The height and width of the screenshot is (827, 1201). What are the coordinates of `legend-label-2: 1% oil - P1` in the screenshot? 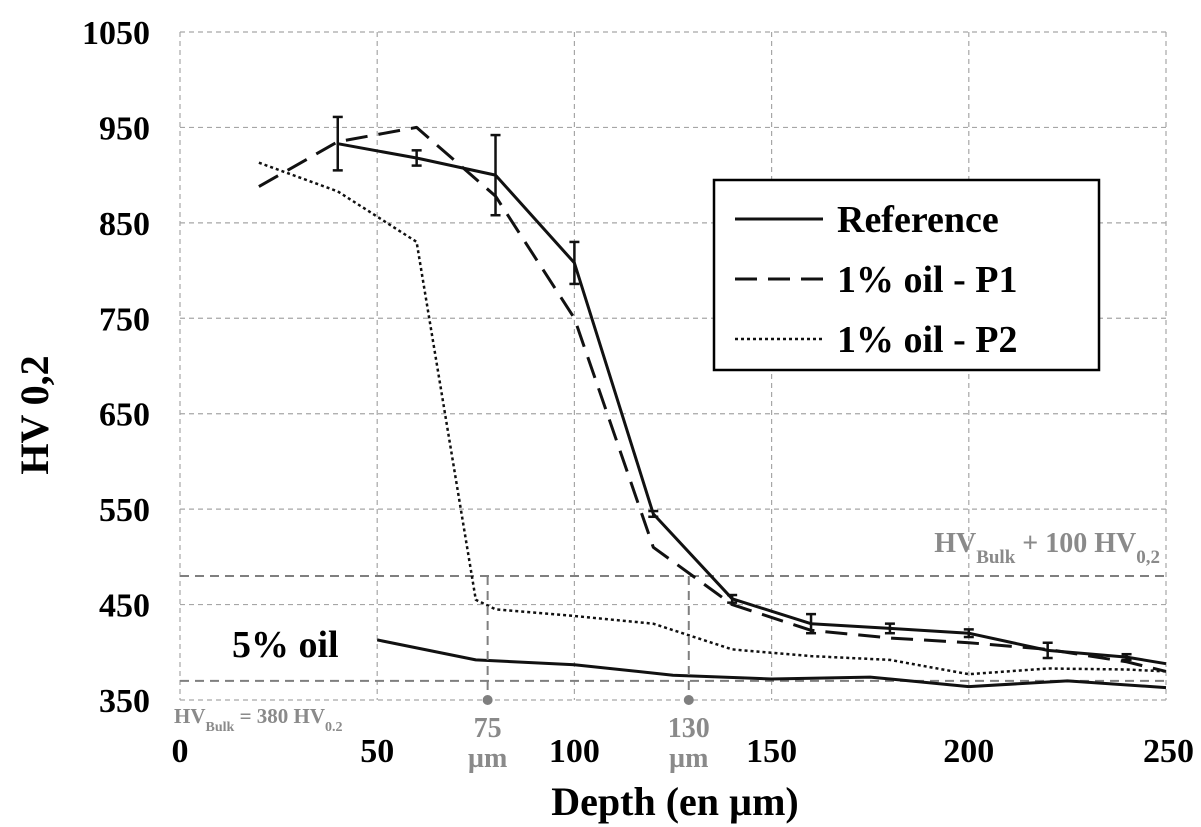 It's located at (927, 280).